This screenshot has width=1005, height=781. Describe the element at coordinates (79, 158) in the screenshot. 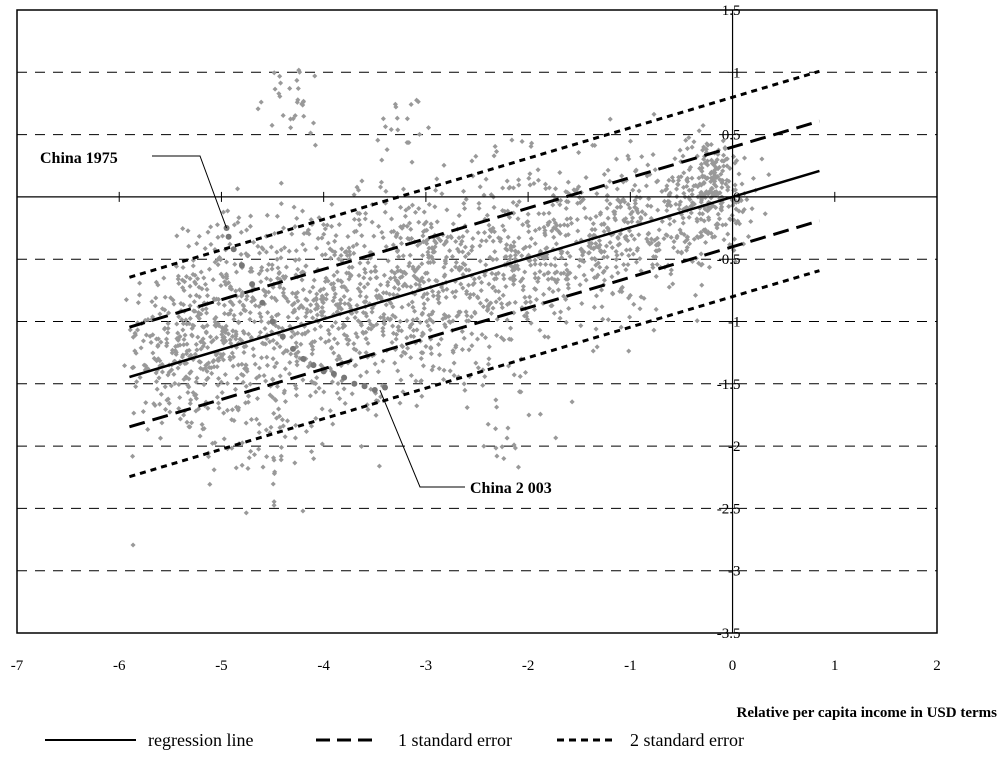

I see `annotation-china-1975: China 1975` at that location.